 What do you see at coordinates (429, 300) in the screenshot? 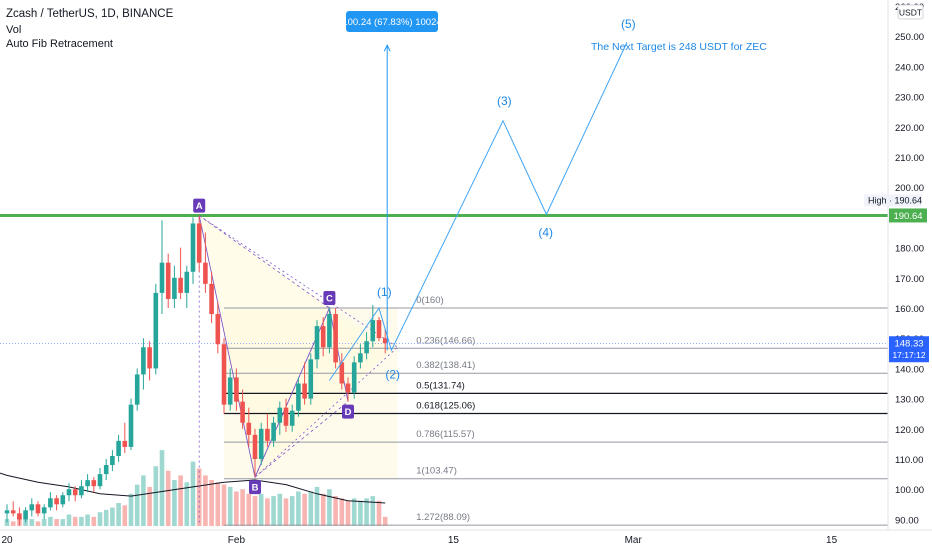
I see `fib-level-label: 0(160)` at bounding box center [429, 300].